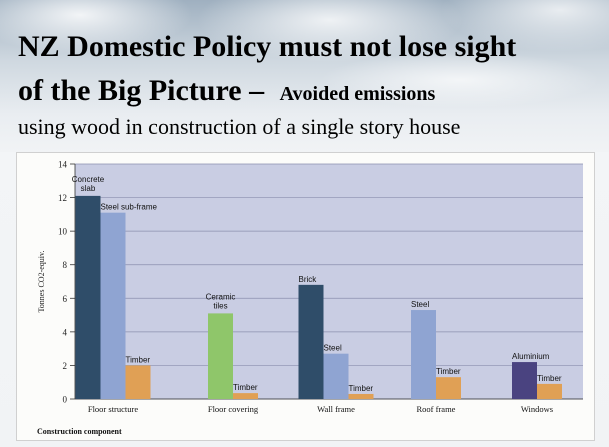 Image resolution: width=609 pixels, height=447 pixels. I want to click on y-tick-label: 8, so click(65, 265).